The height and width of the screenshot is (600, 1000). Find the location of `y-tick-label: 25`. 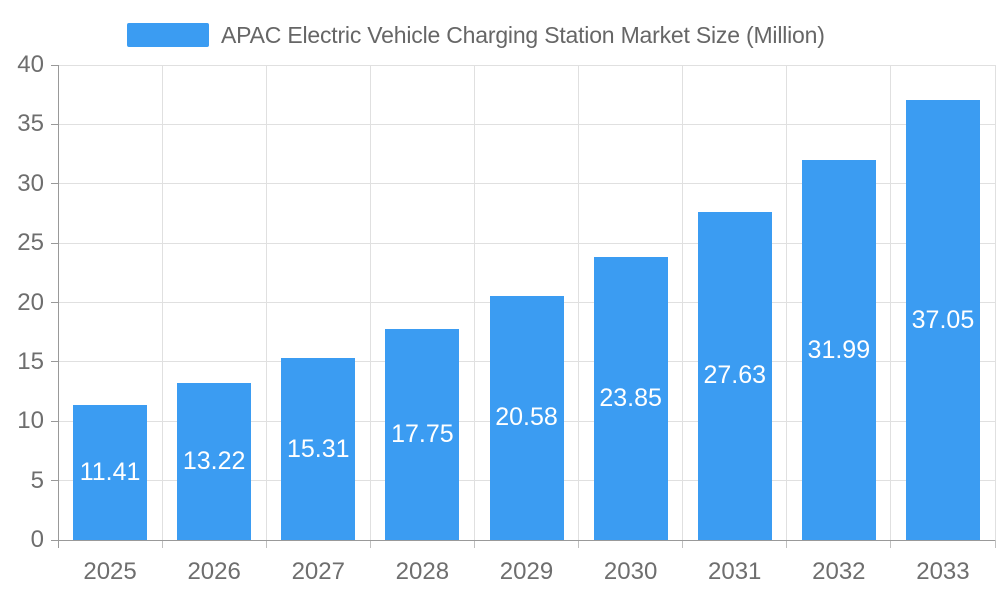

y-tick-label: 25 is located at coordinates (30, 243).